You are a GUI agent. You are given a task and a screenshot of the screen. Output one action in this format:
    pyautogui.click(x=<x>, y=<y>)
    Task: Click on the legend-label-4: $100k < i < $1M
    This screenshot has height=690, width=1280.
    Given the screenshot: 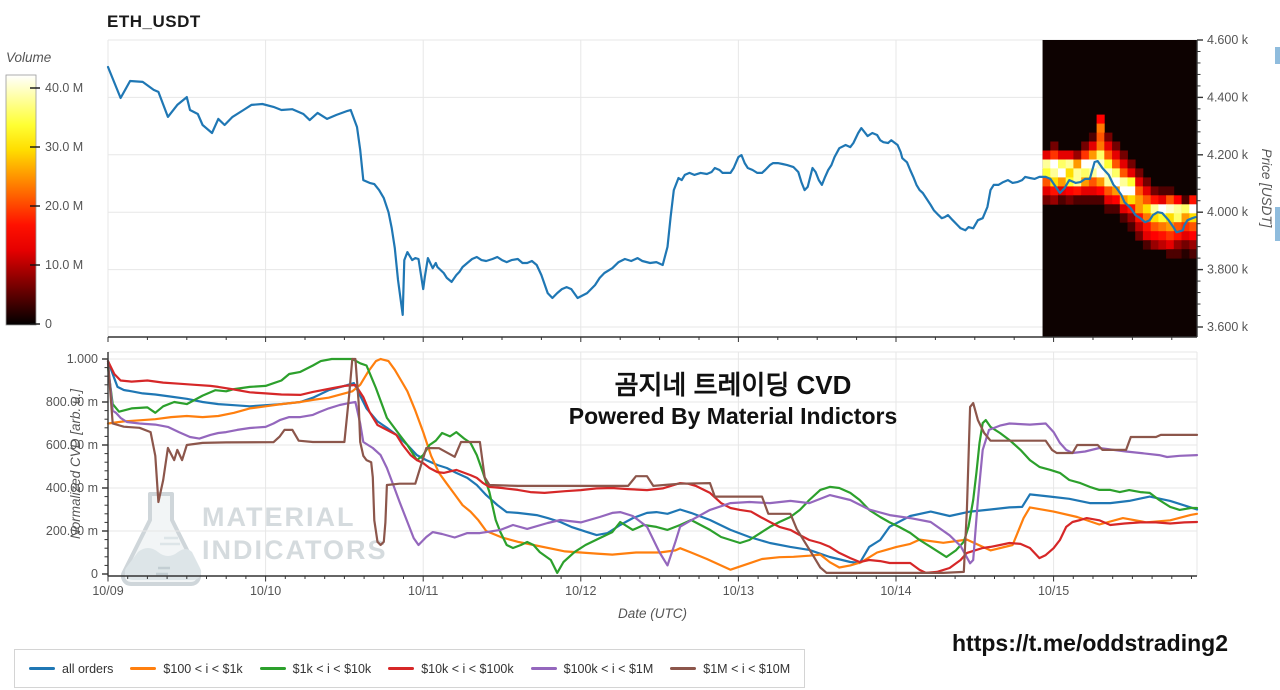 What is the action you would take?
    pyautogui.click(x=608, y=668)
    